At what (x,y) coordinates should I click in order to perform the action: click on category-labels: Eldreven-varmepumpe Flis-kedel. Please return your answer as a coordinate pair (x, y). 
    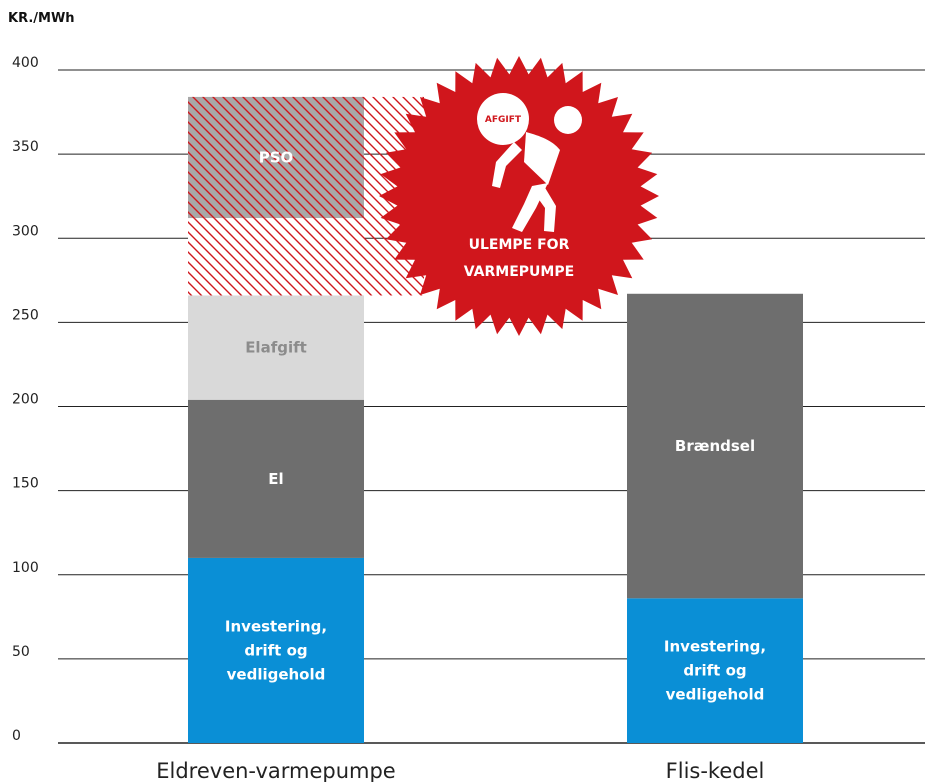
    Looking at the image, I should click on (460, 770).